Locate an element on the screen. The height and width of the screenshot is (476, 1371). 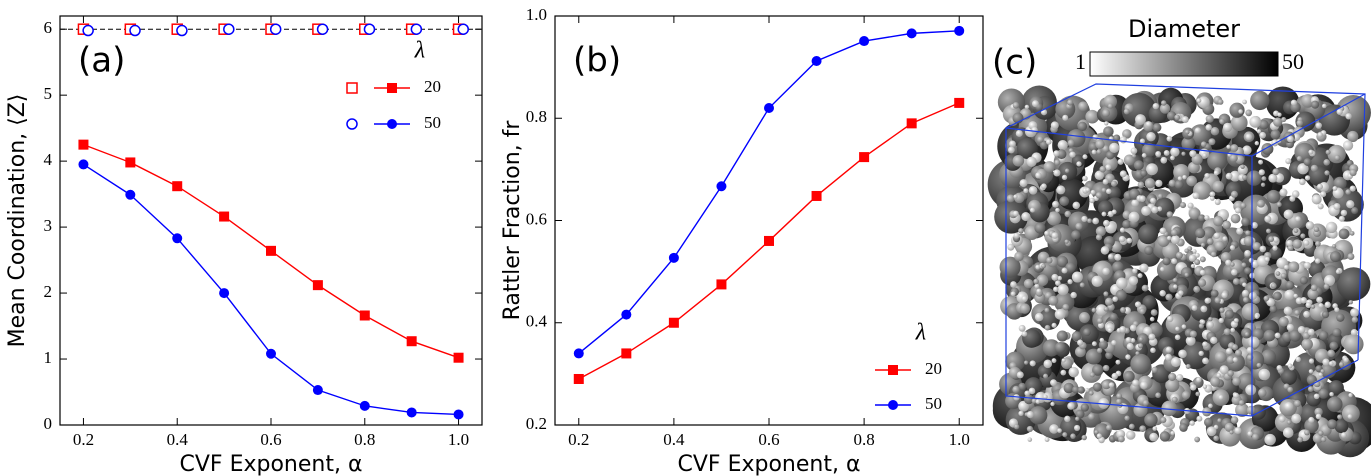
y-tick-label: 0.2 is located at coordinates (536, 423).